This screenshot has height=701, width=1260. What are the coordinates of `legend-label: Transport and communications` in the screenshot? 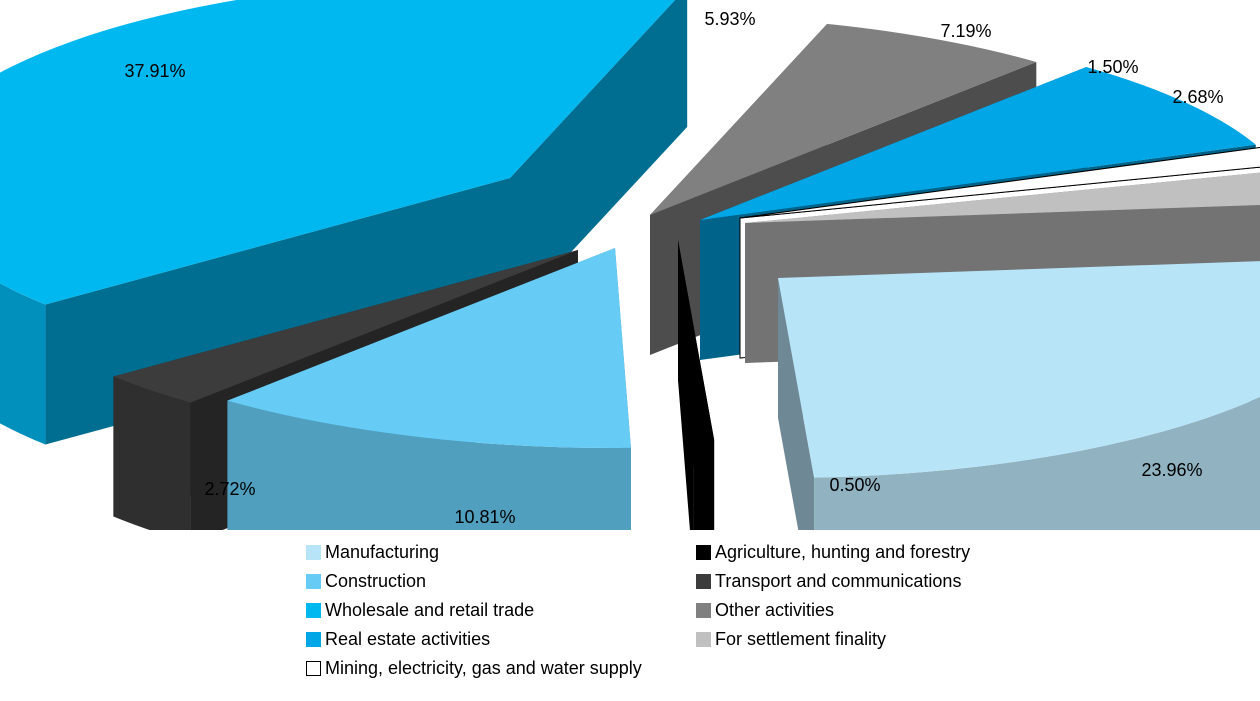 It's located at (838, 580).